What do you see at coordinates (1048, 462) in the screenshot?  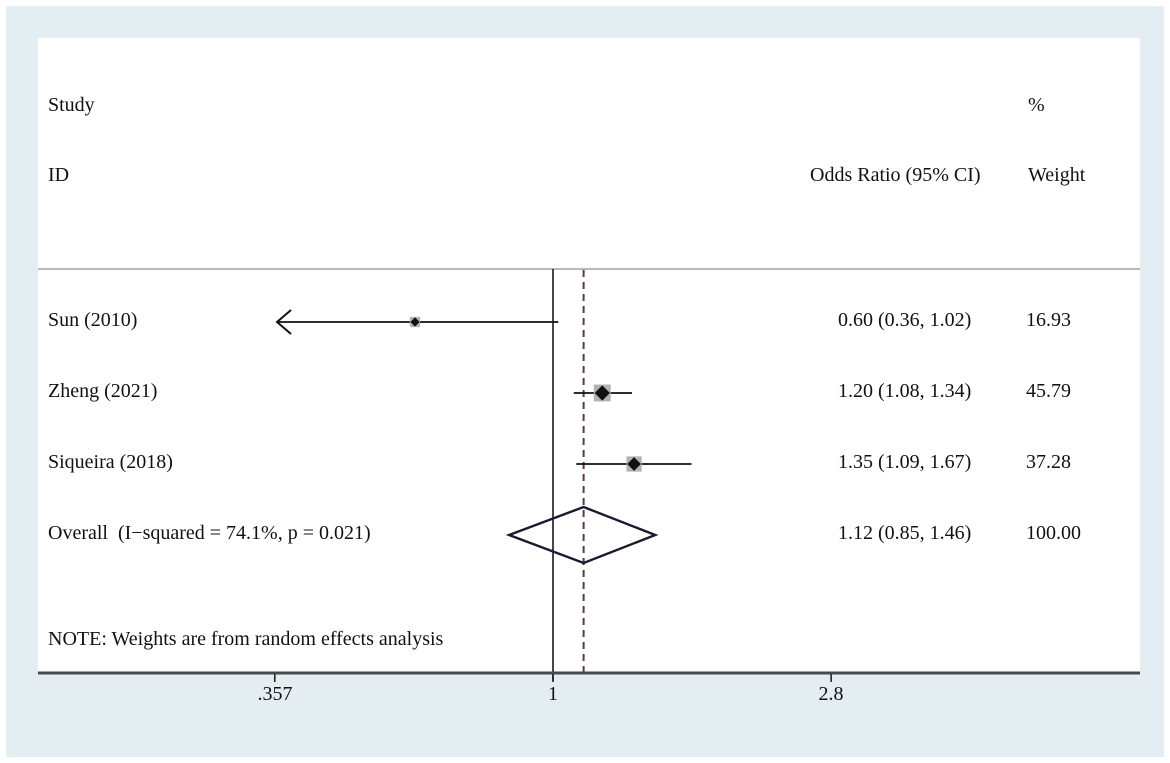 I see `study-weight: 37.28` at bounding box center [1048, 462].